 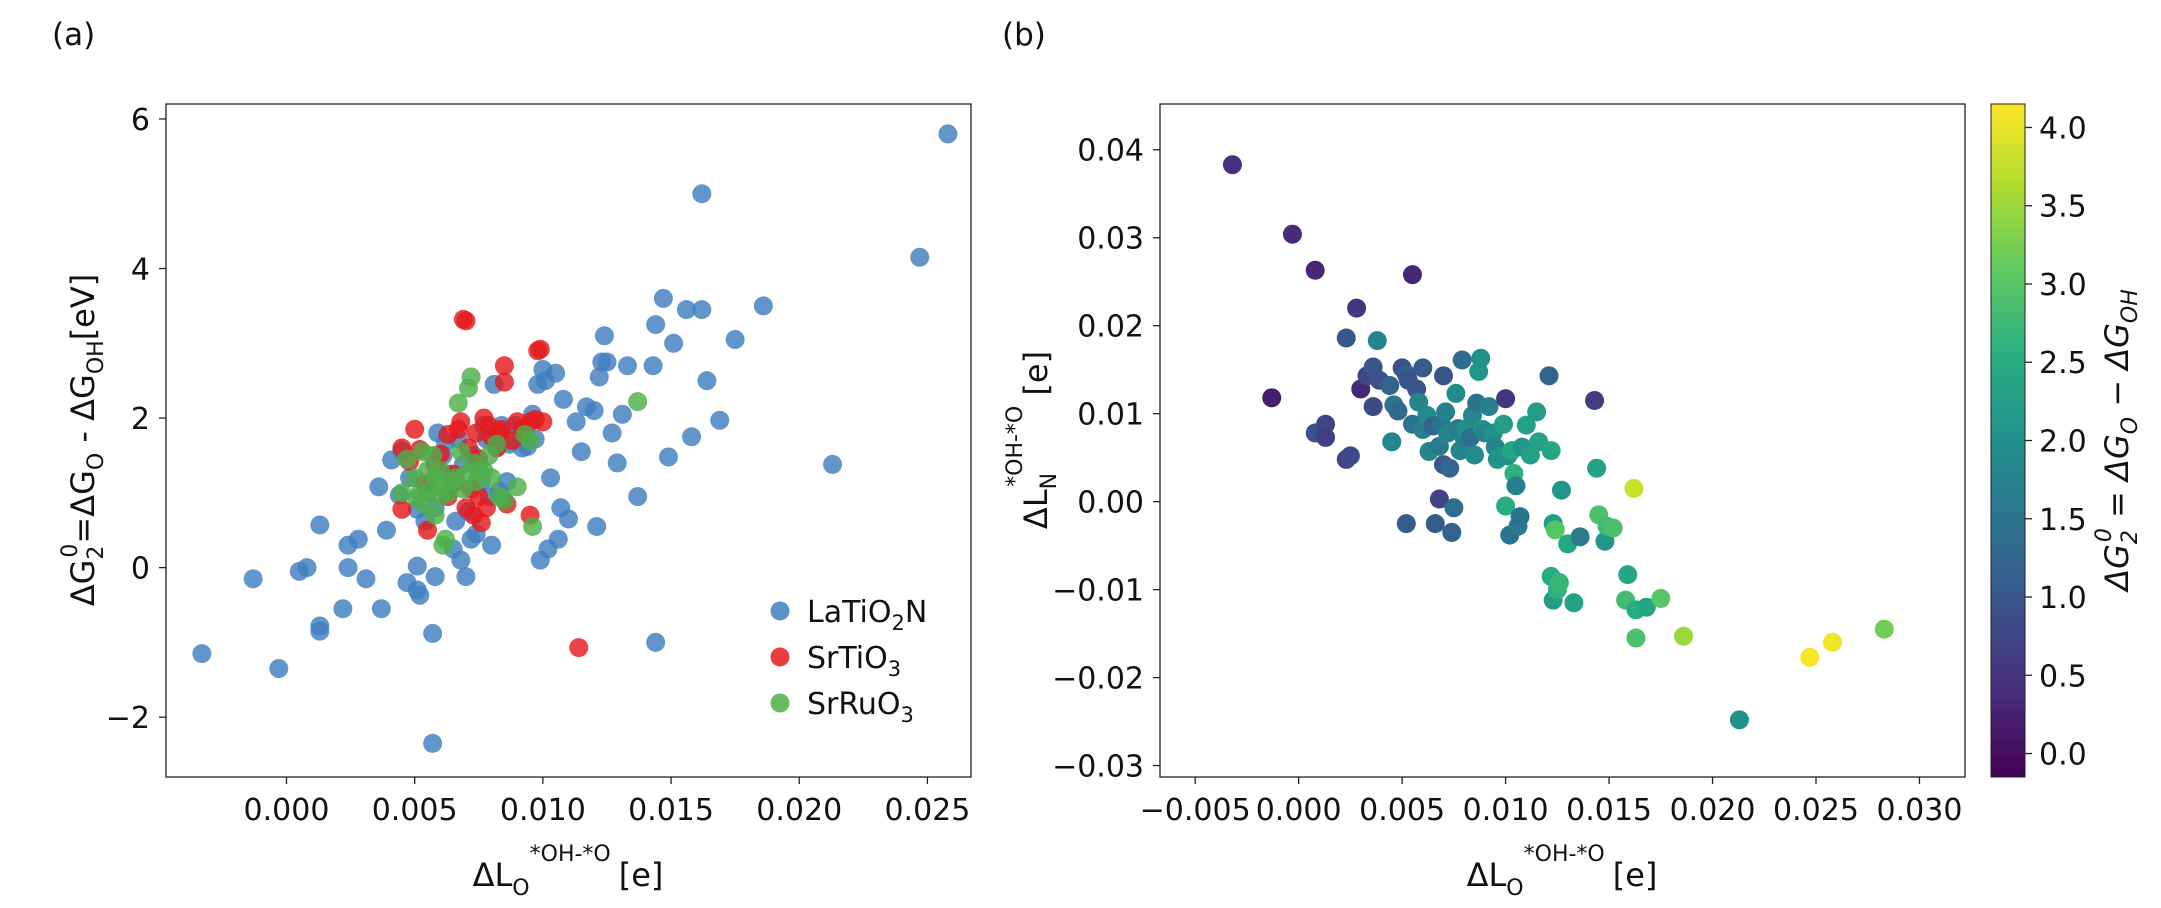 What do you see at coordinates (2063, 207) in the screenshot?
I see `colorbar-tick-label: 3.5` at bounding box center [2063, 207].